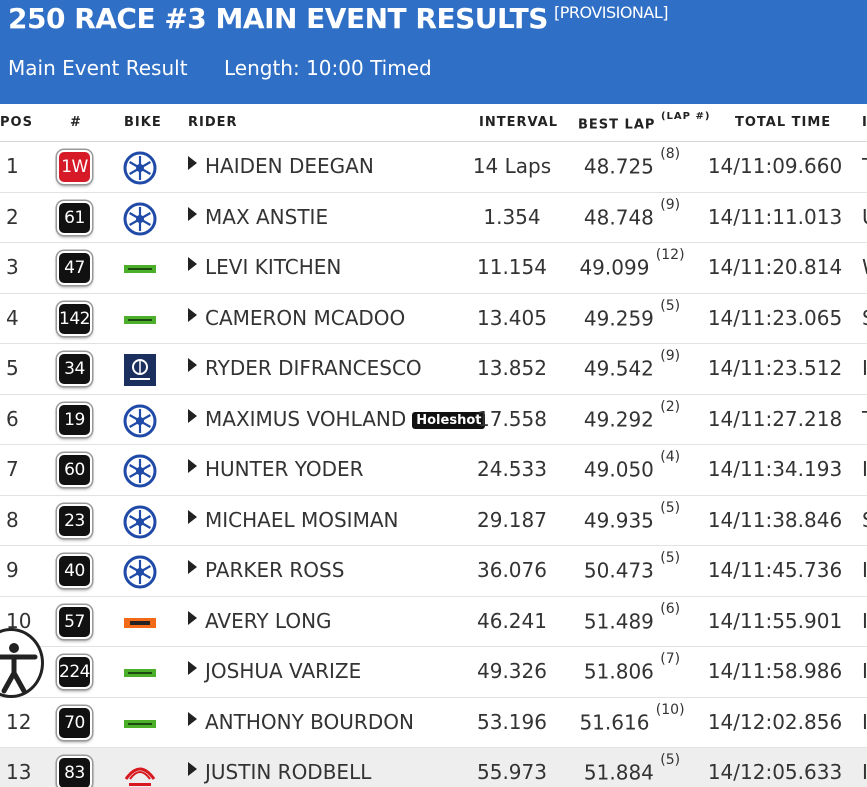  What do you see at coordinates (864, 419) in the screenshot?
I see `row-extra-column: T` at bounding box center [864, 419].